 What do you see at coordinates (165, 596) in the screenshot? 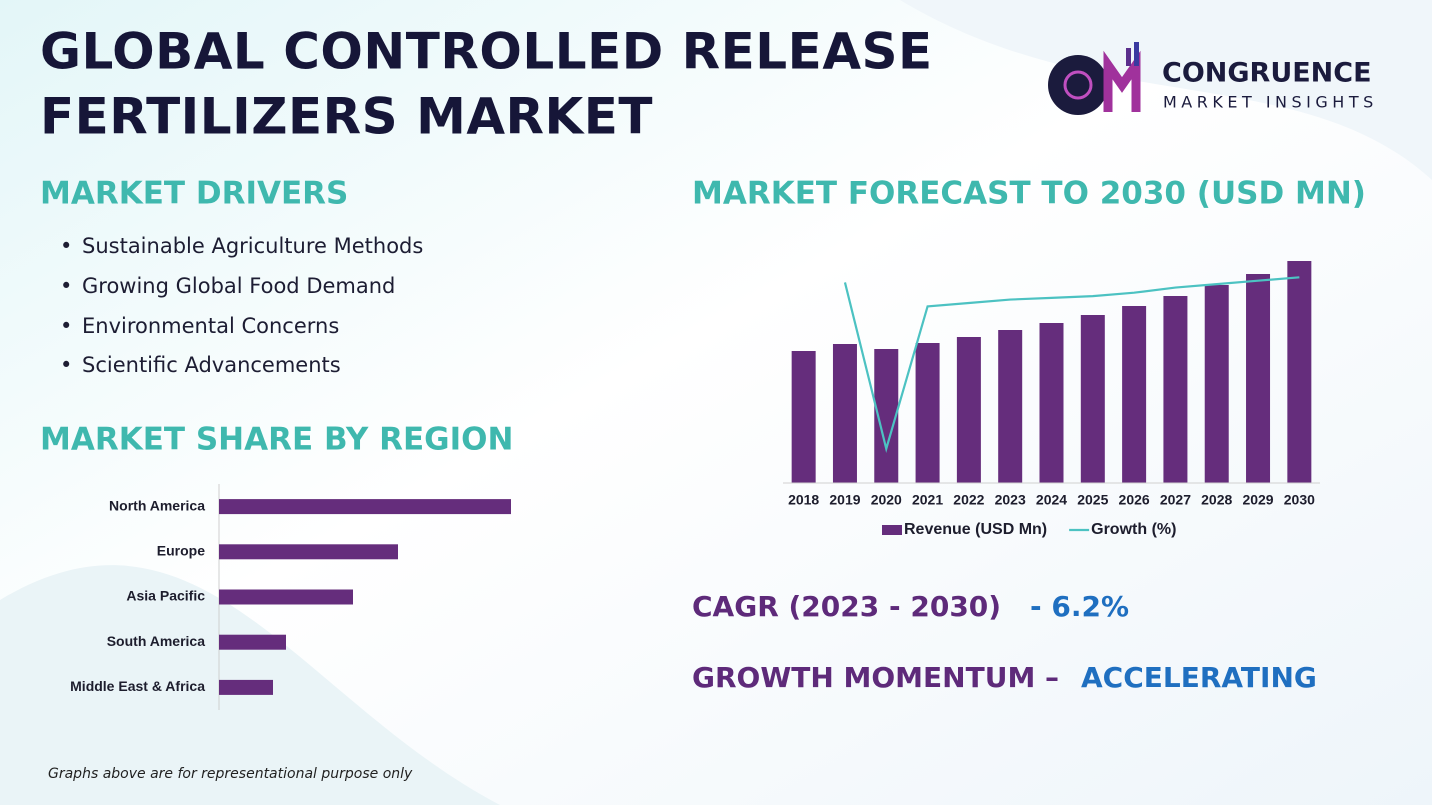
I see `category-label: Asia Pacific` at bounding box center [165, 596].